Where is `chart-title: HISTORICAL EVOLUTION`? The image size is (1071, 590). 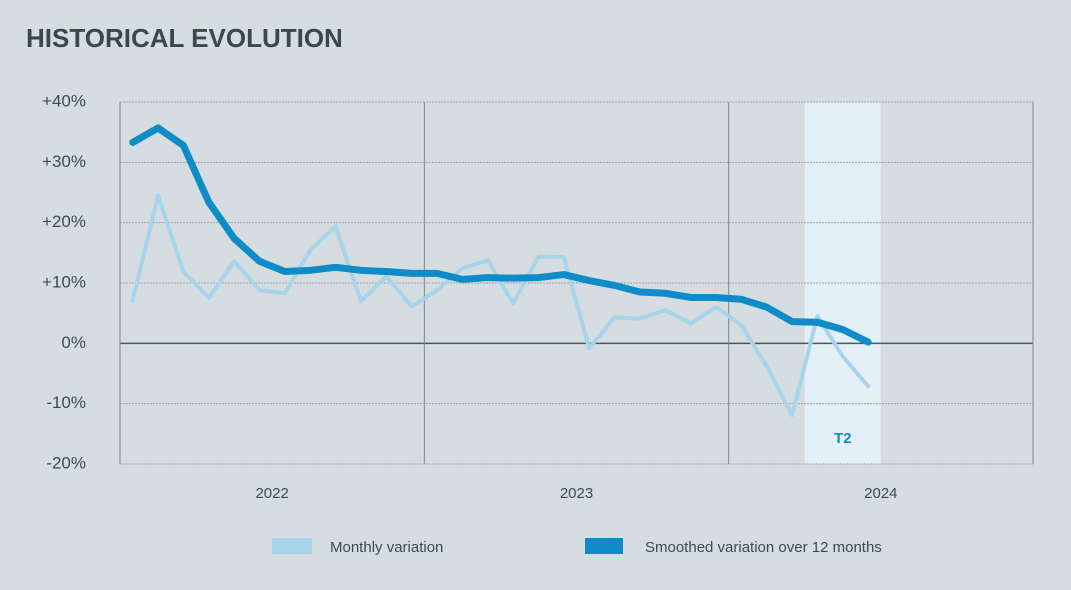 chart-title: HISTORICAL EVOLUTION is located at coordinates (184, 38).